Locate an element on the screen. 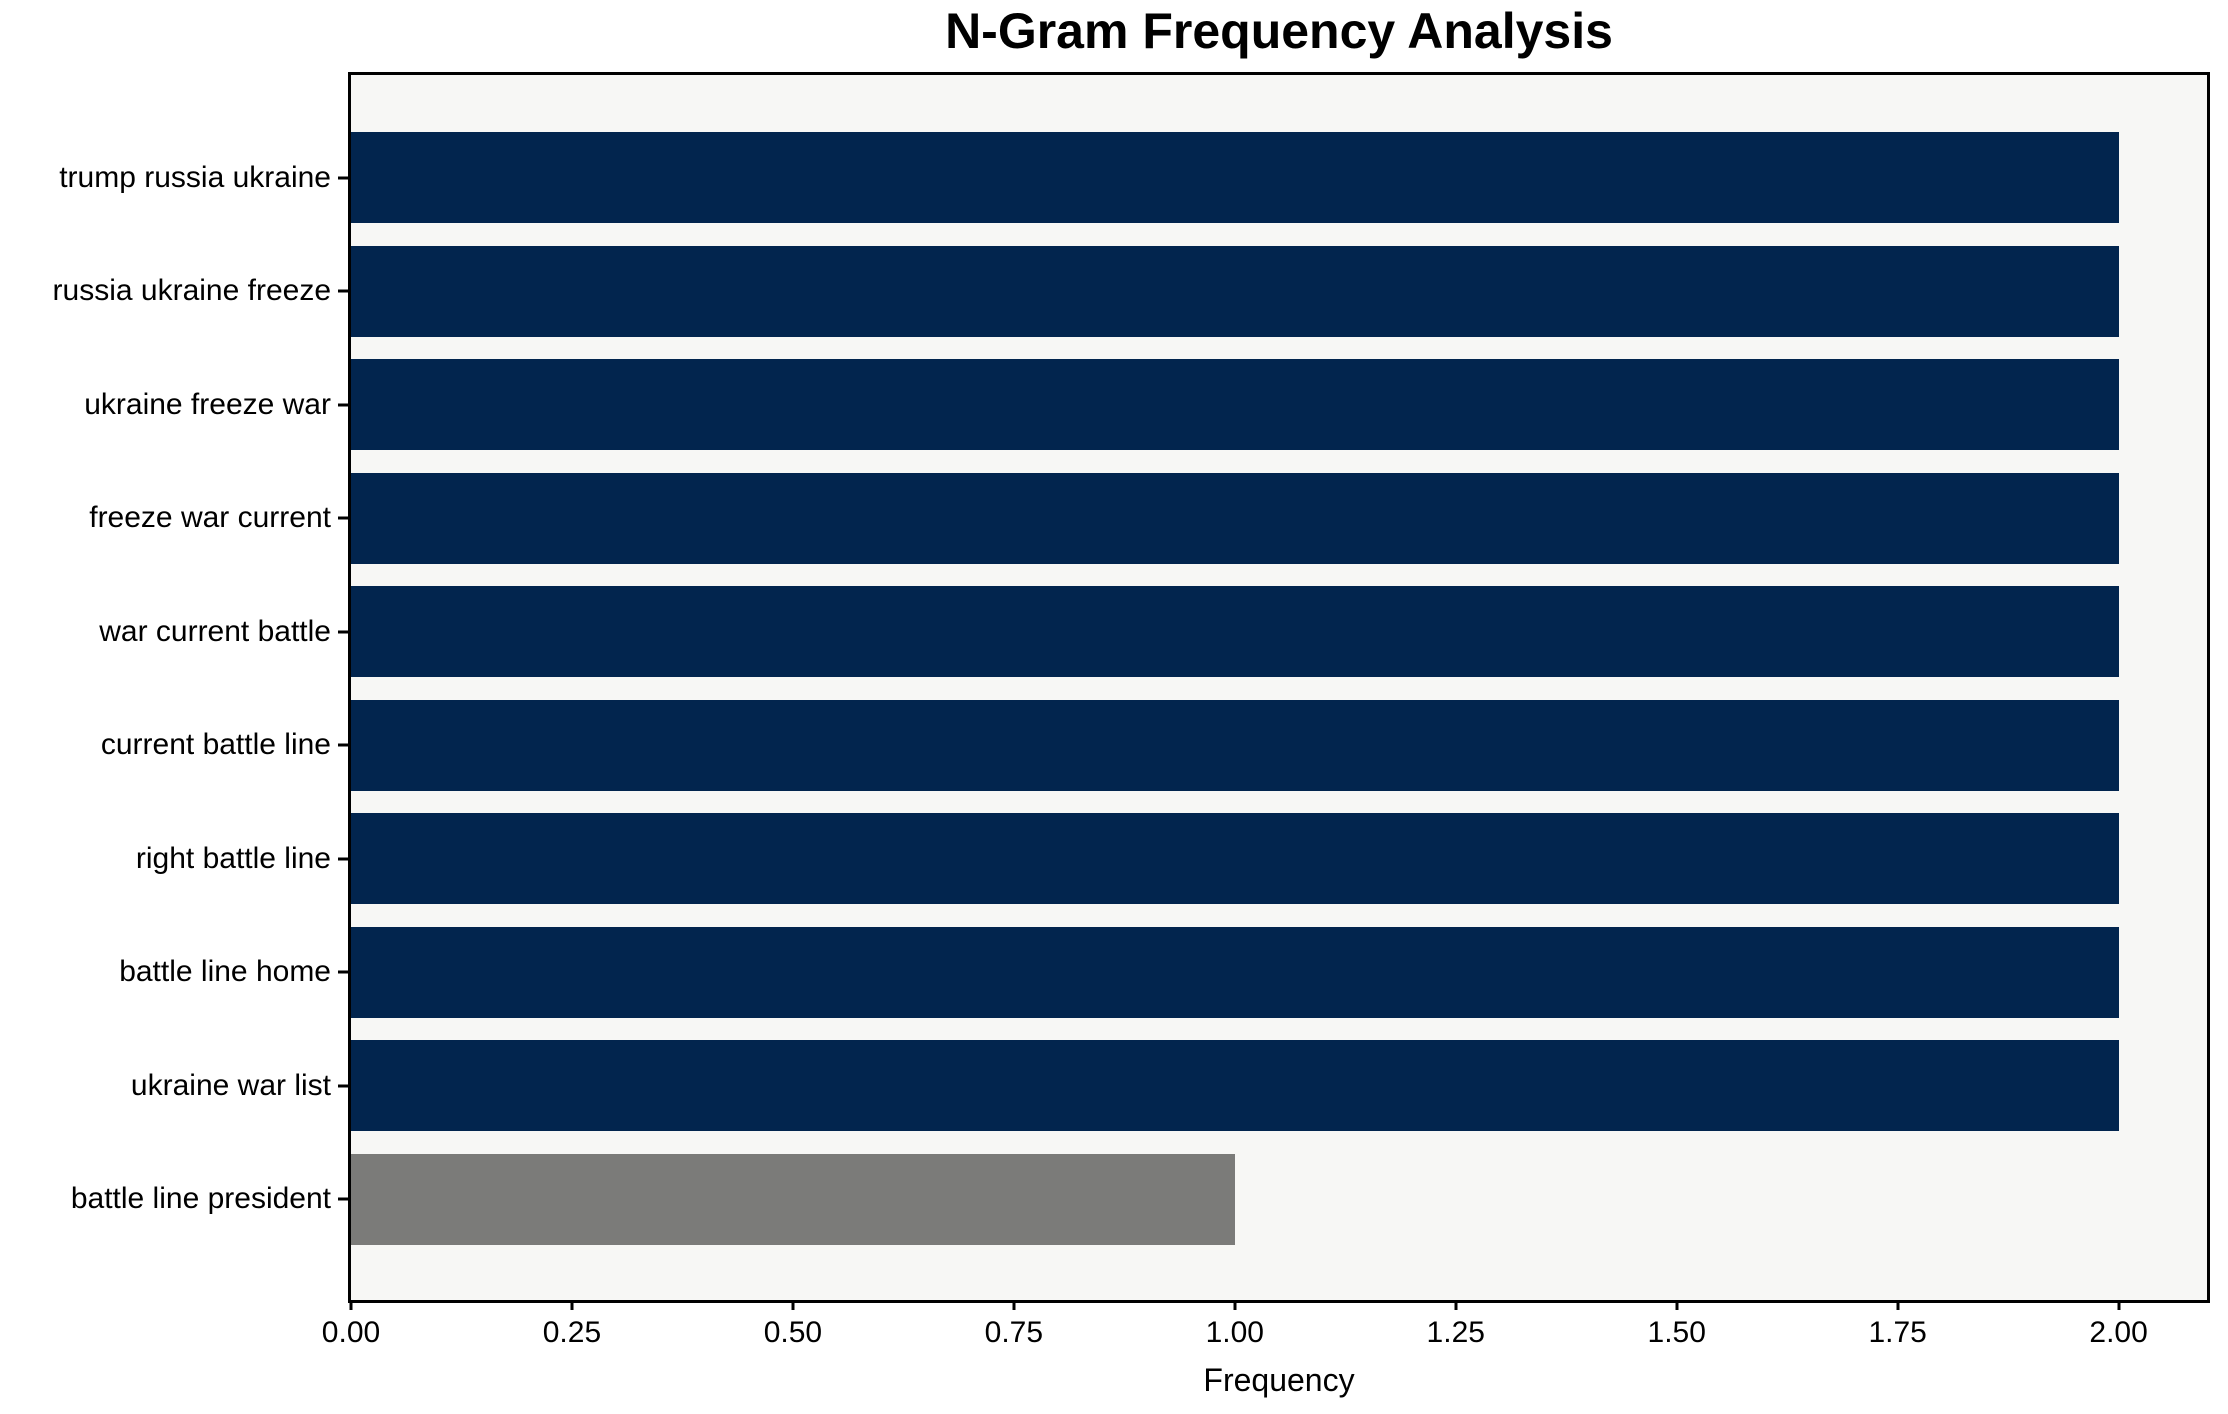  y-axis-label: battle line home is located at coordinates (225, 972).